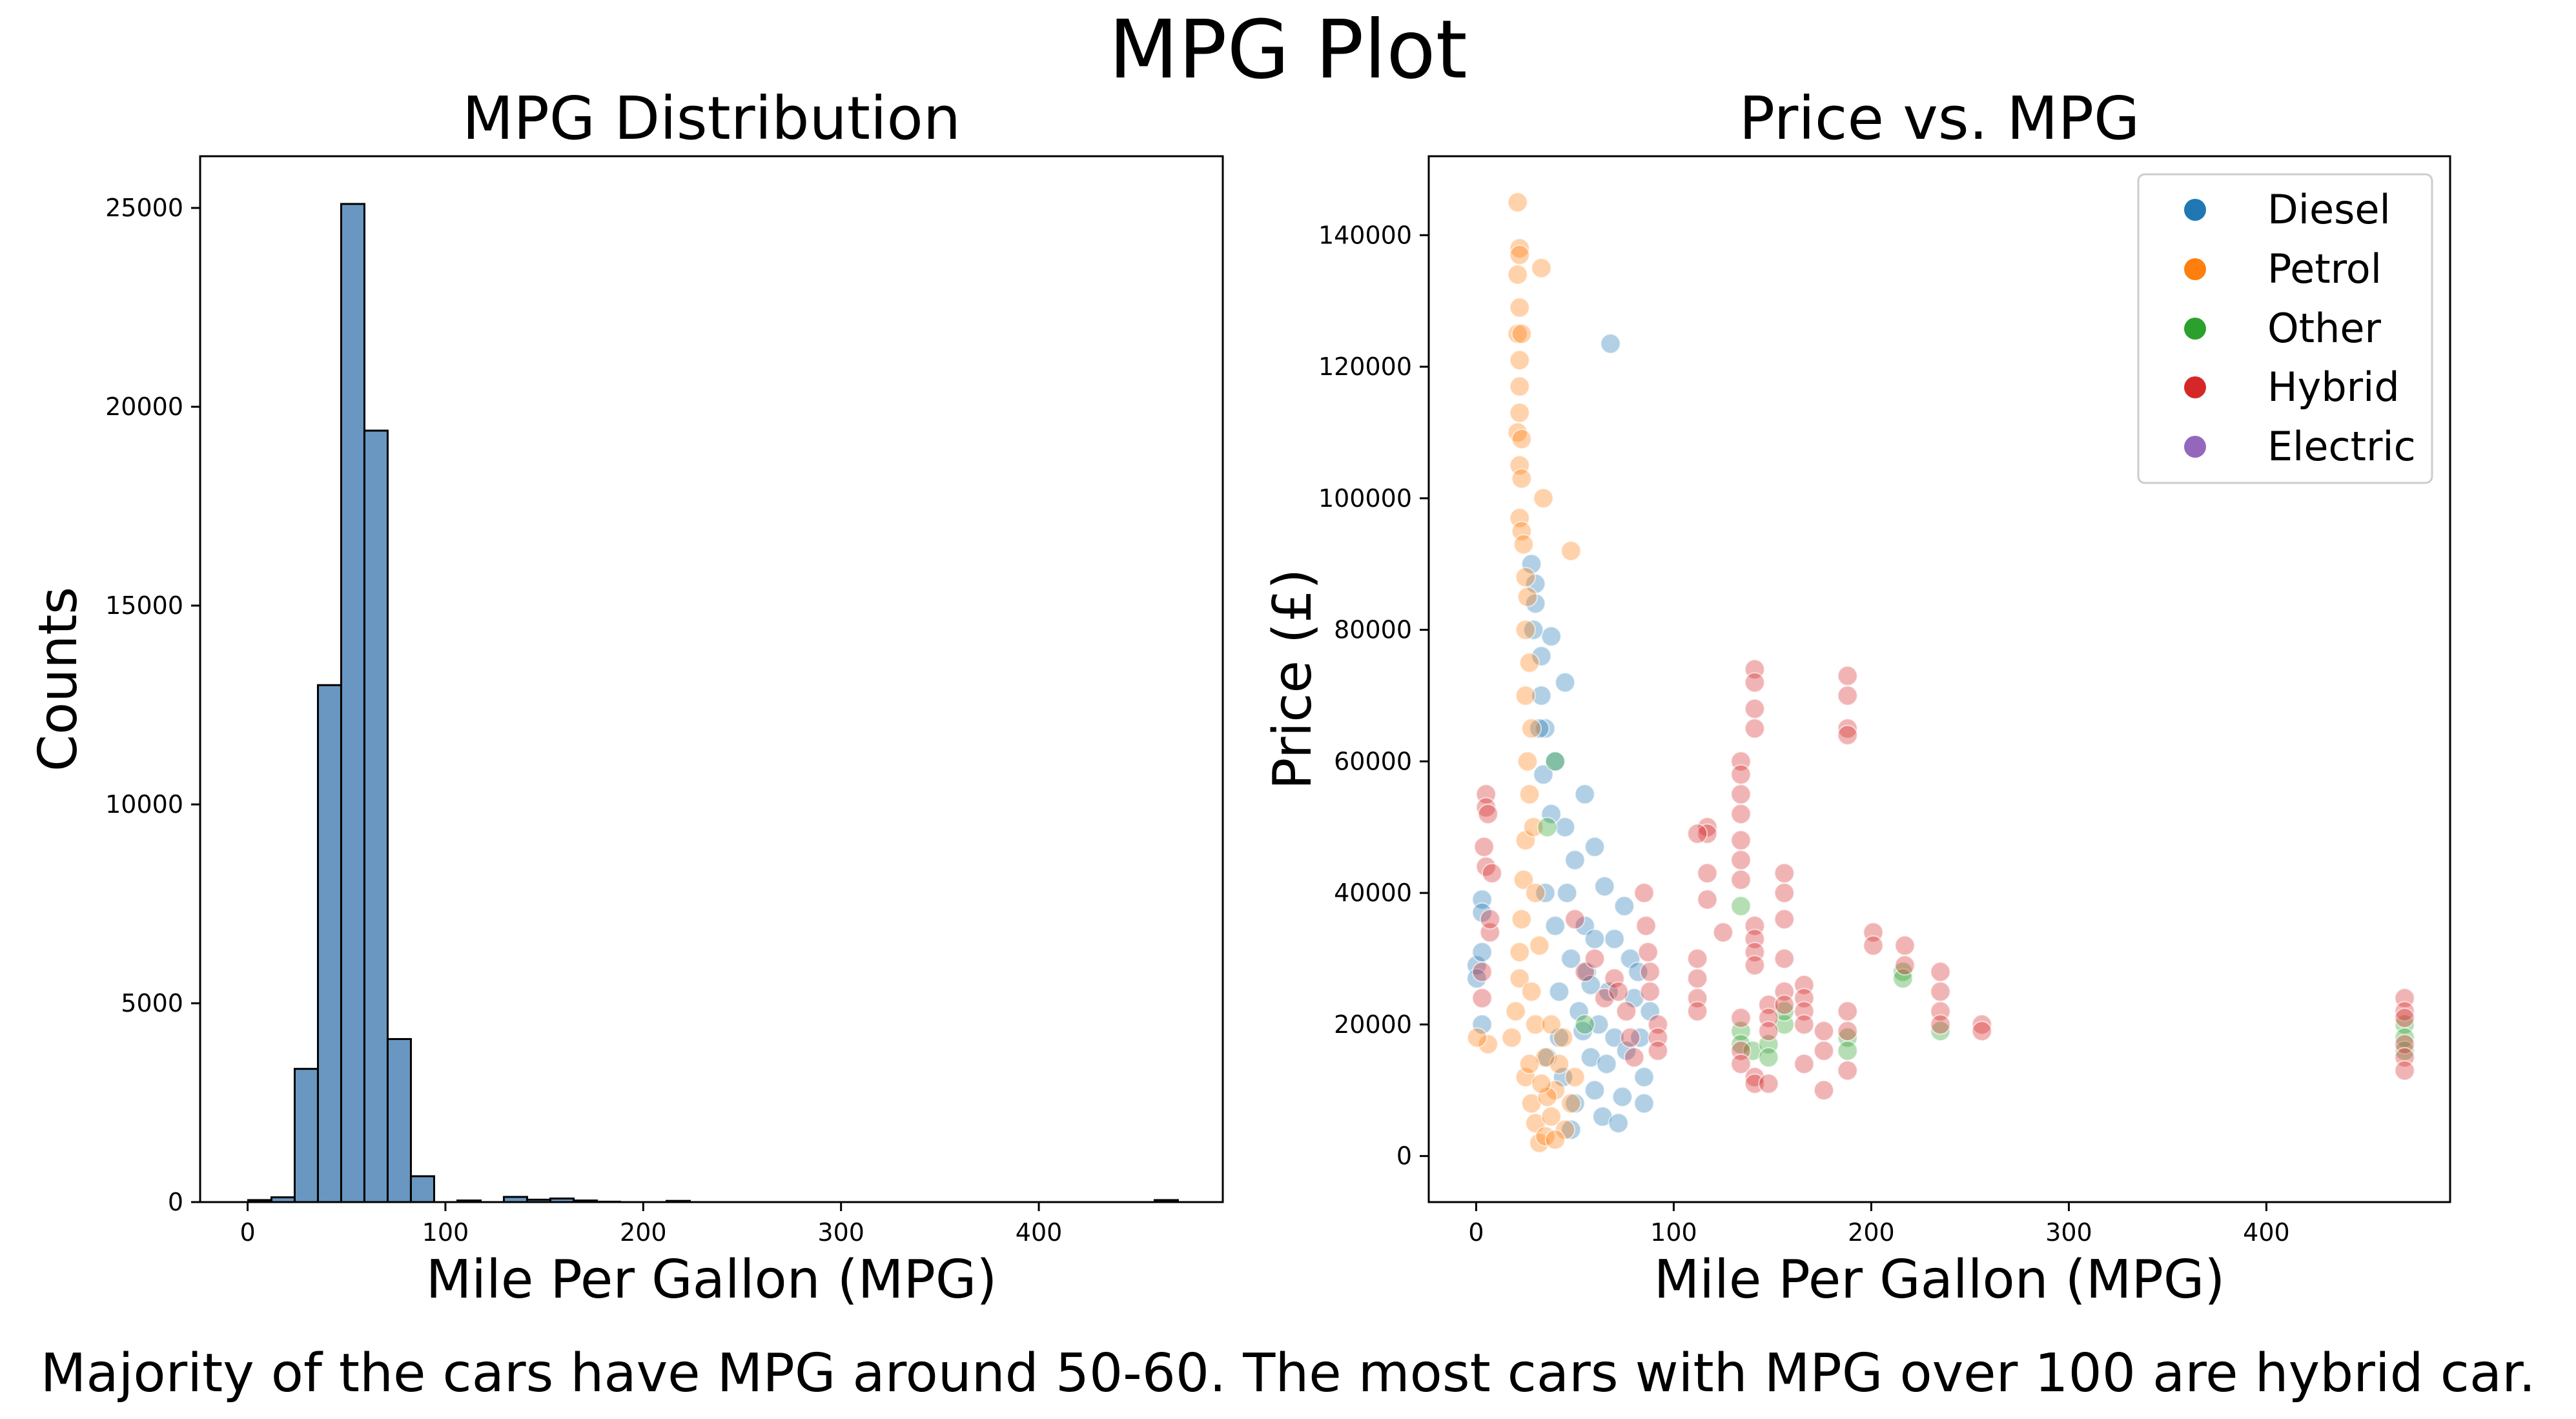 The width and height of the screenshot is (2576, 1419). I want to click on x-tick-label: 100, so click(445, 1232).